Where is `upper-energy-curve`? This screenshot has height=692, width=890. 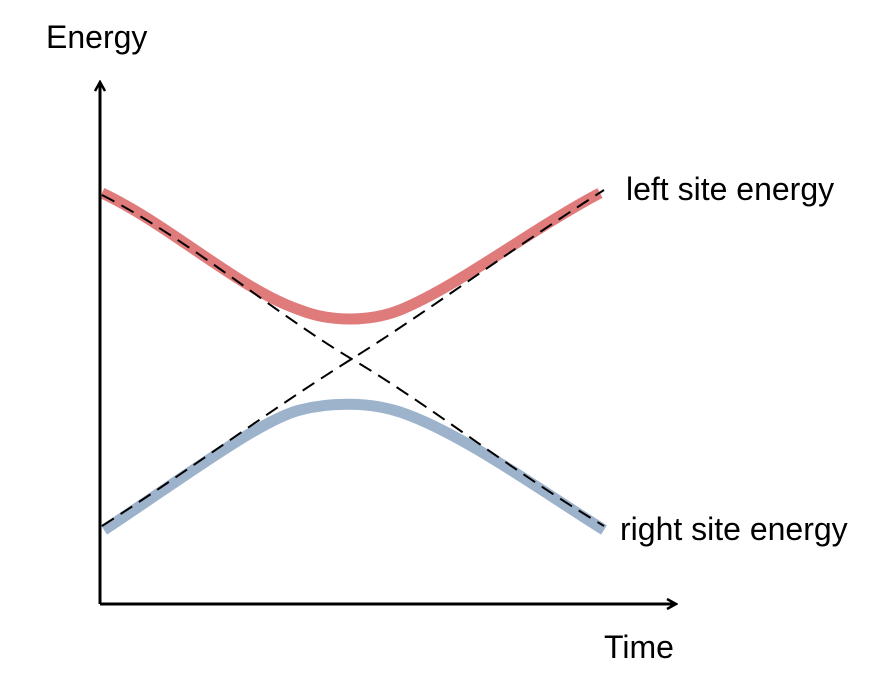
upper-energy-curve is located at coordinates (351, 256).